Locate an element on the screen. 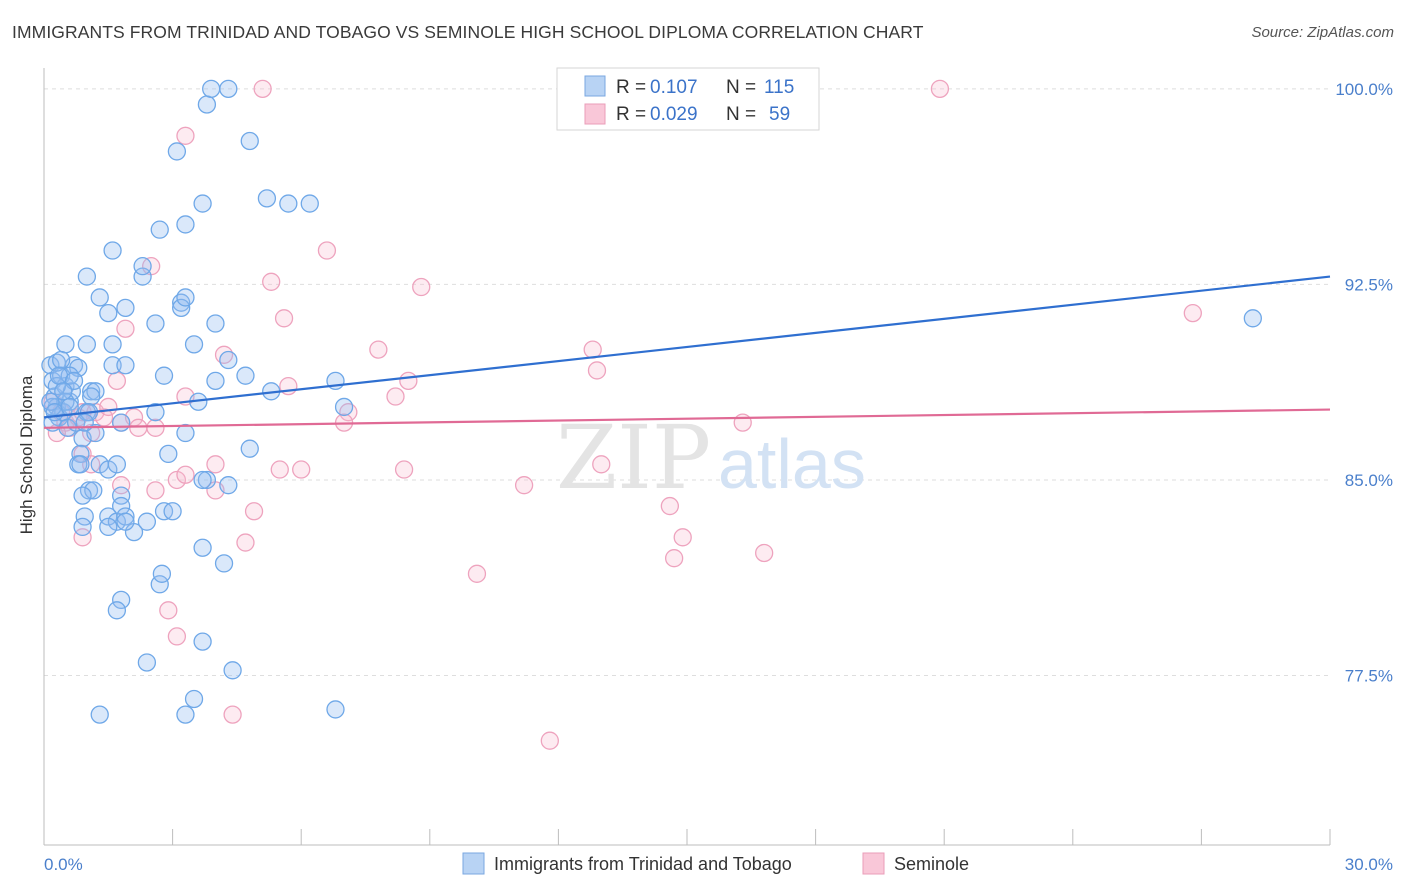 Image resolution: width=1406 pixels, height=892 pixels. trinidad-trend-line is located at coordinates (687, 347).